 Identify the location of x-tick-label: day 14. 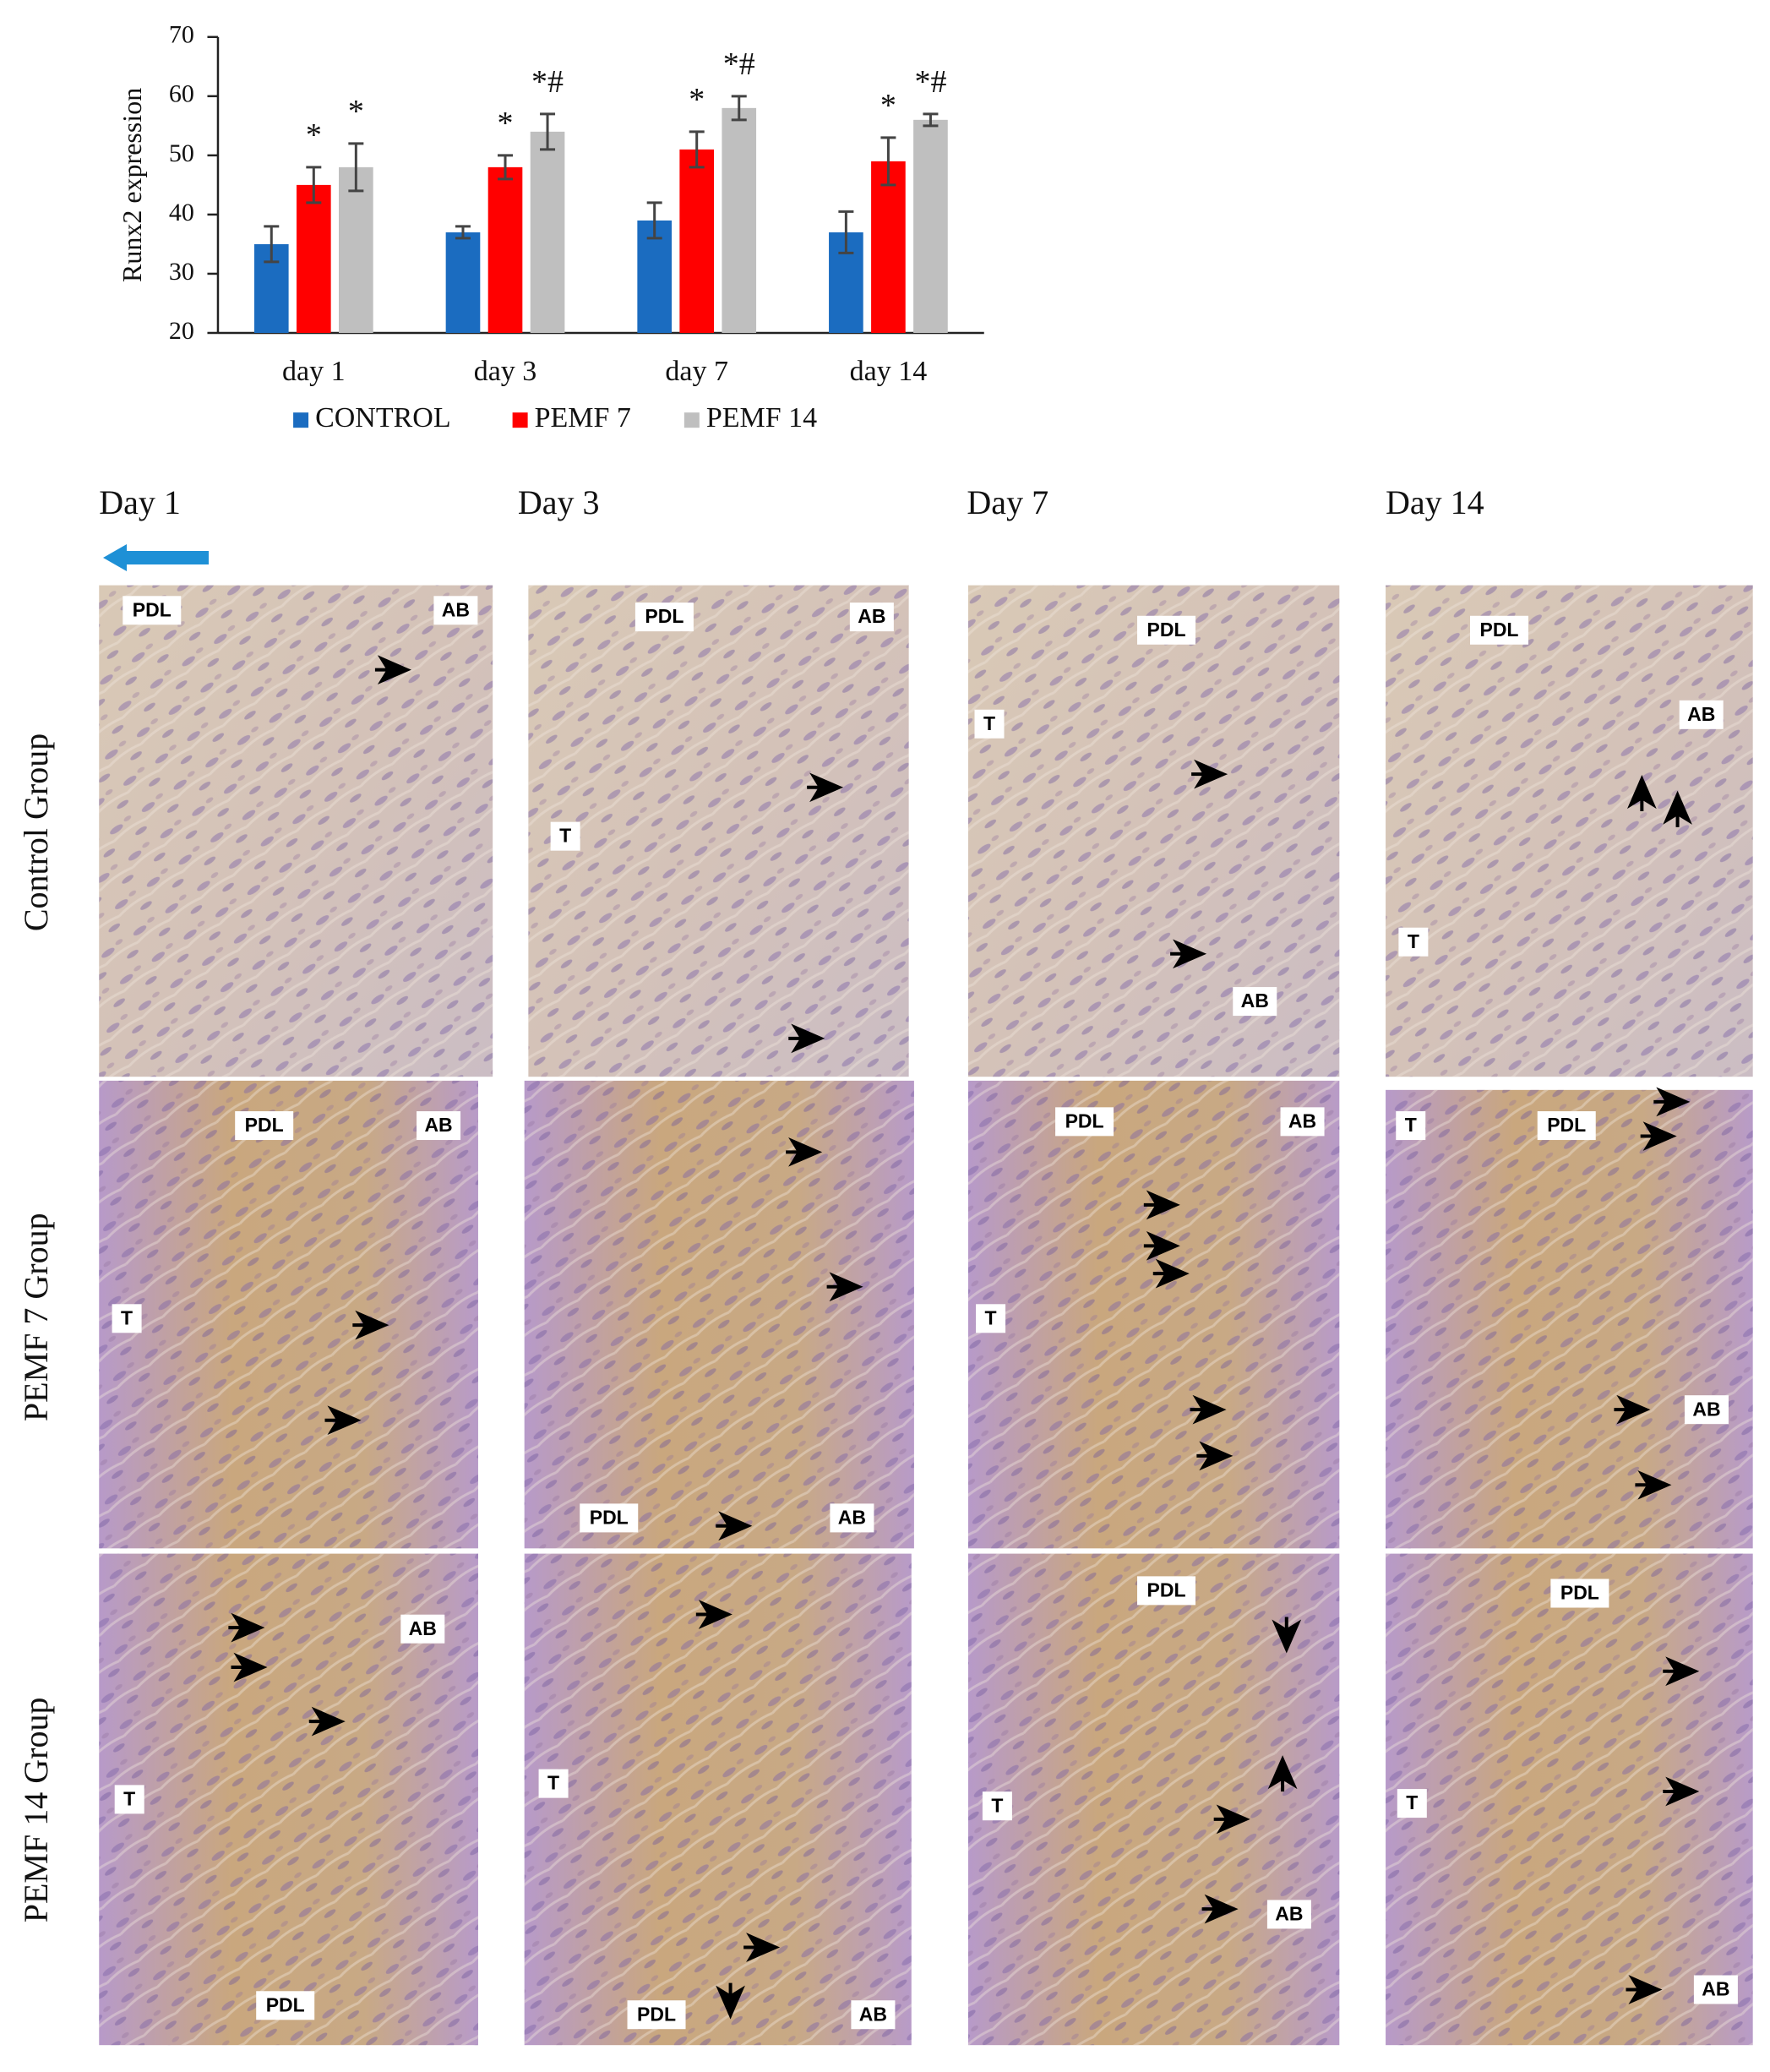
(889, 371).